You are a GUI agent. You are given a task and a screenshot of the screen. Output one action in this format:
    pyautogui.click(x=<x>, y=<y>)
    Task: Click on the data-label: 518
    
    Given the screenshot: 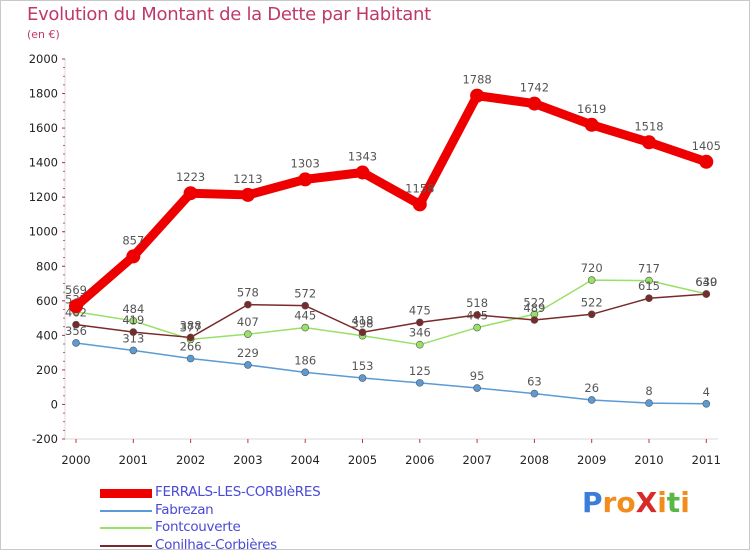 What is the action you would take?
    pyautogui.click(x=477, y=303)
    